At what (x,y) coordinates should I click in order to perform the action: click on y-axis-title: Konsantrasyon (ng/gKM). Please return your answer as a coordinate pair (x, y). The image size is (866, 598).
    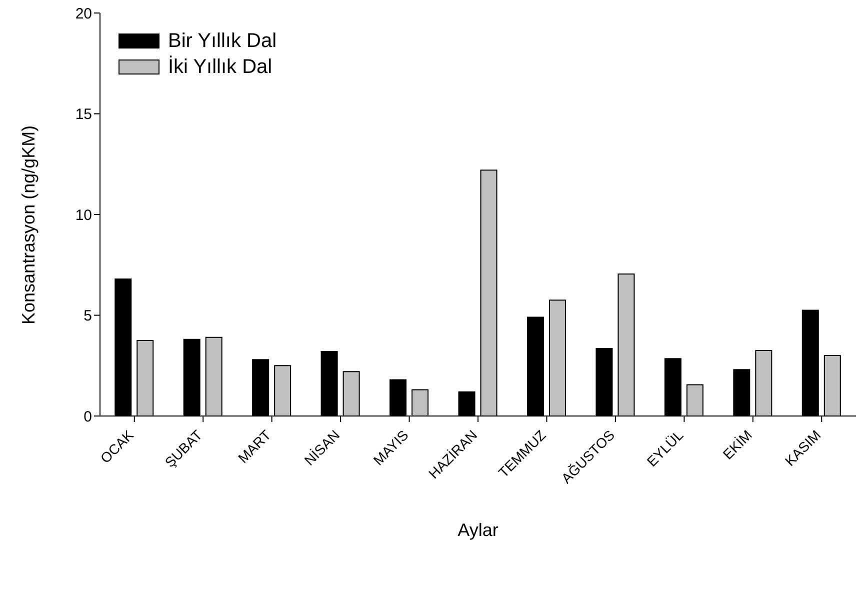
    Looking at the image, I should click on (28, 224).